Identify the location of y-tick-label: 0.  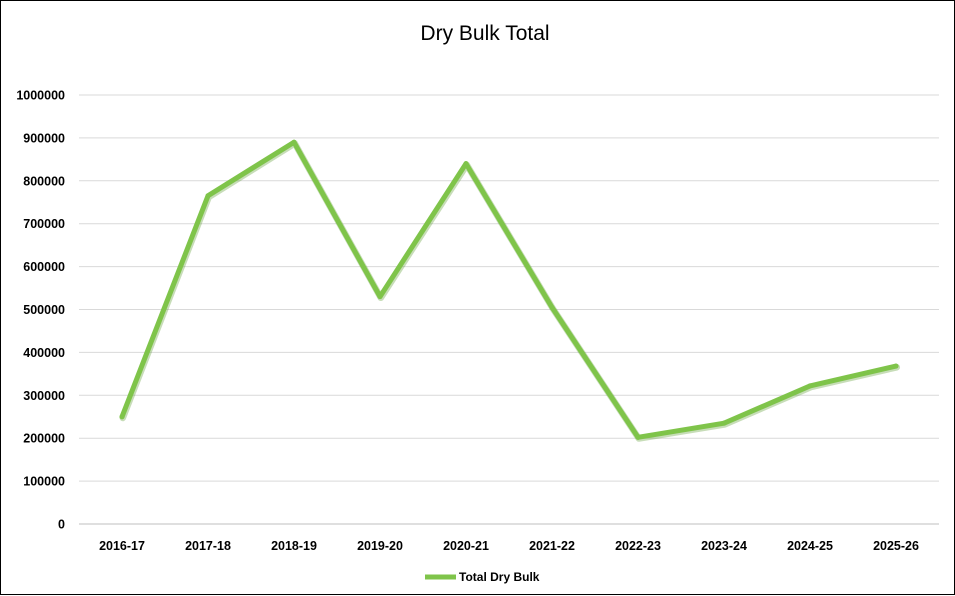
(61, 525).